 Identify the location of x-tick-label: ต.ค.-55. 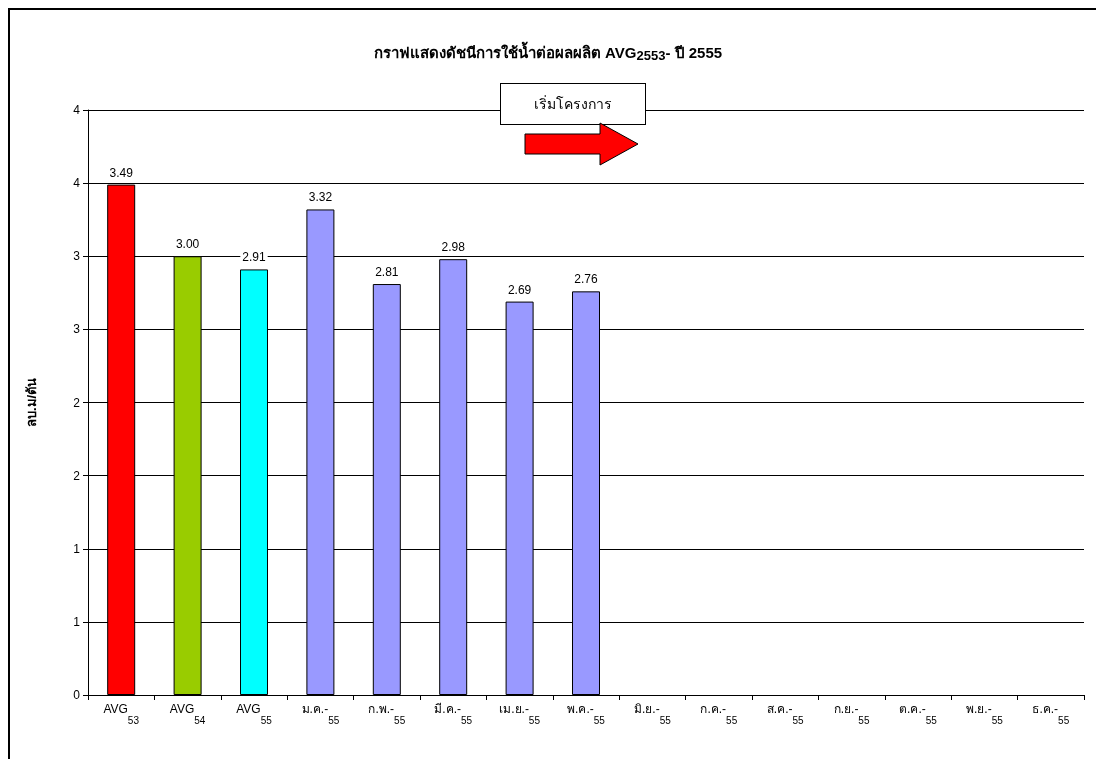
(918, 714).